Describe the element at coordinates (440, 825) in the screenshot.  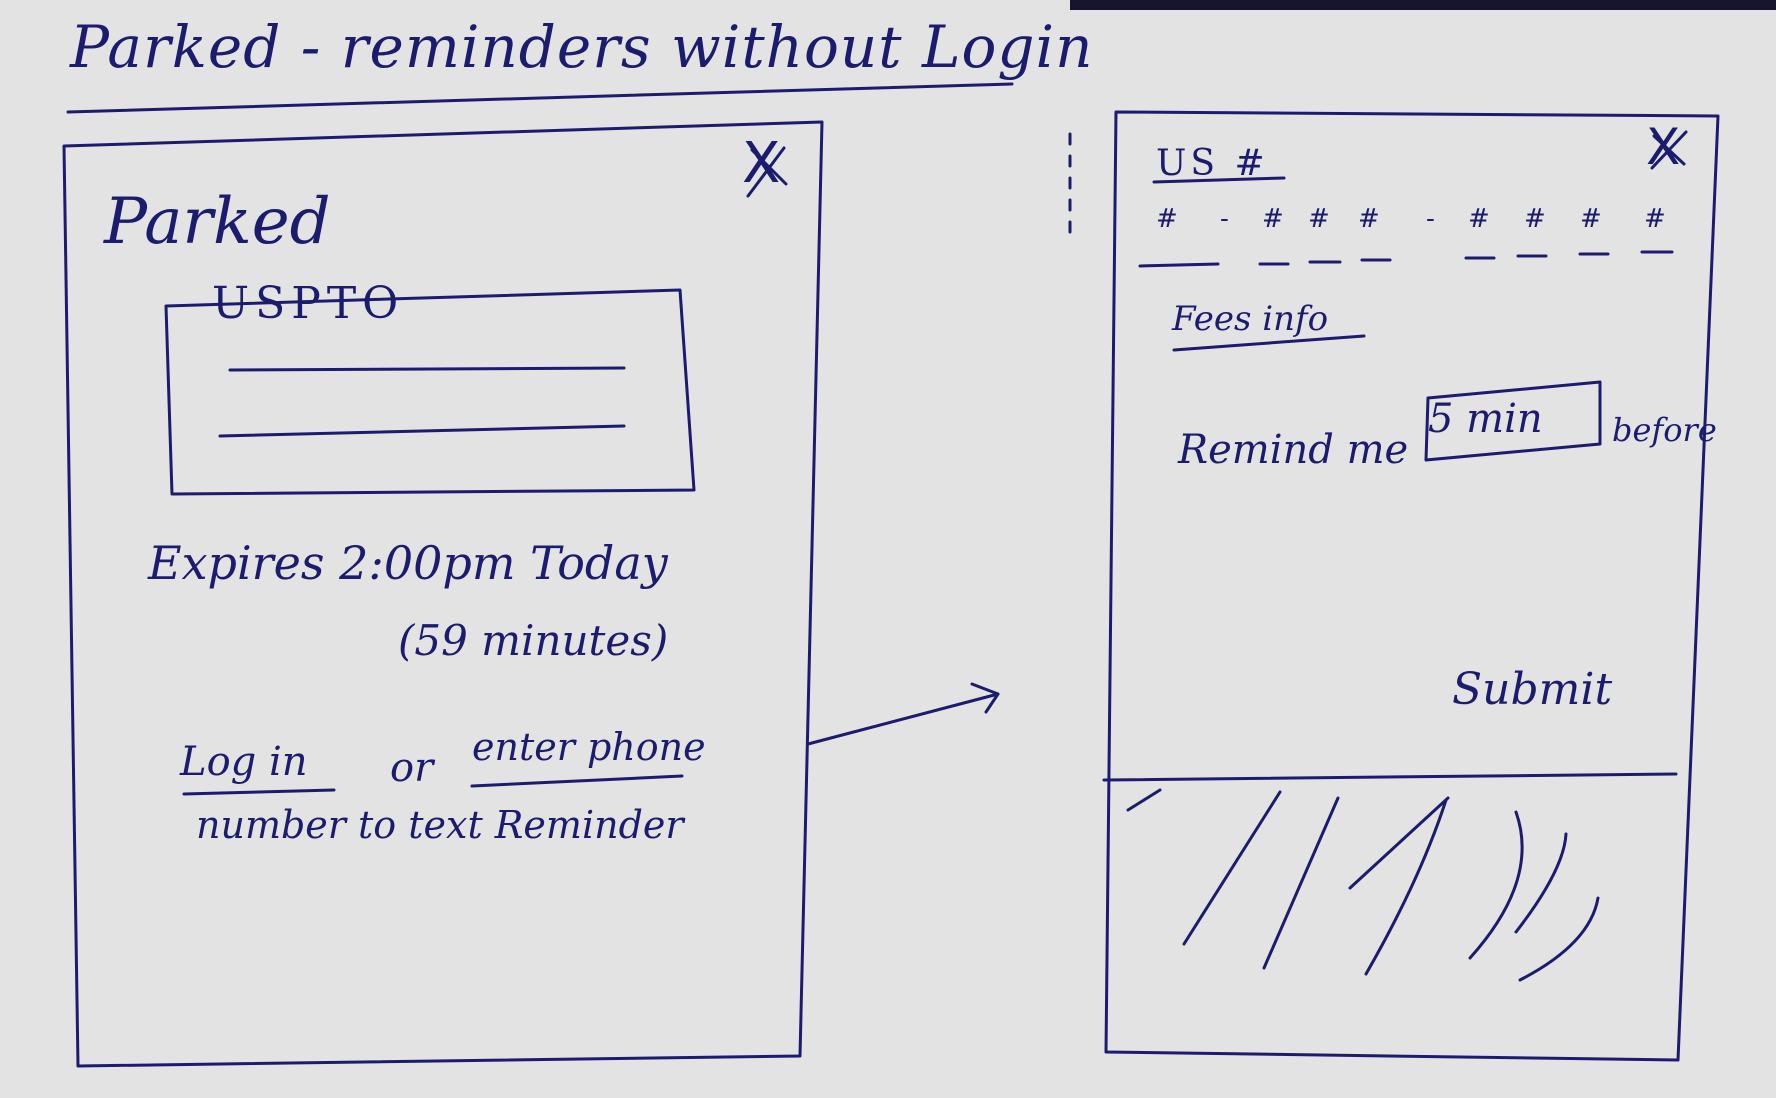
I see `text-reminder-text: number to text Reminder` at that location.